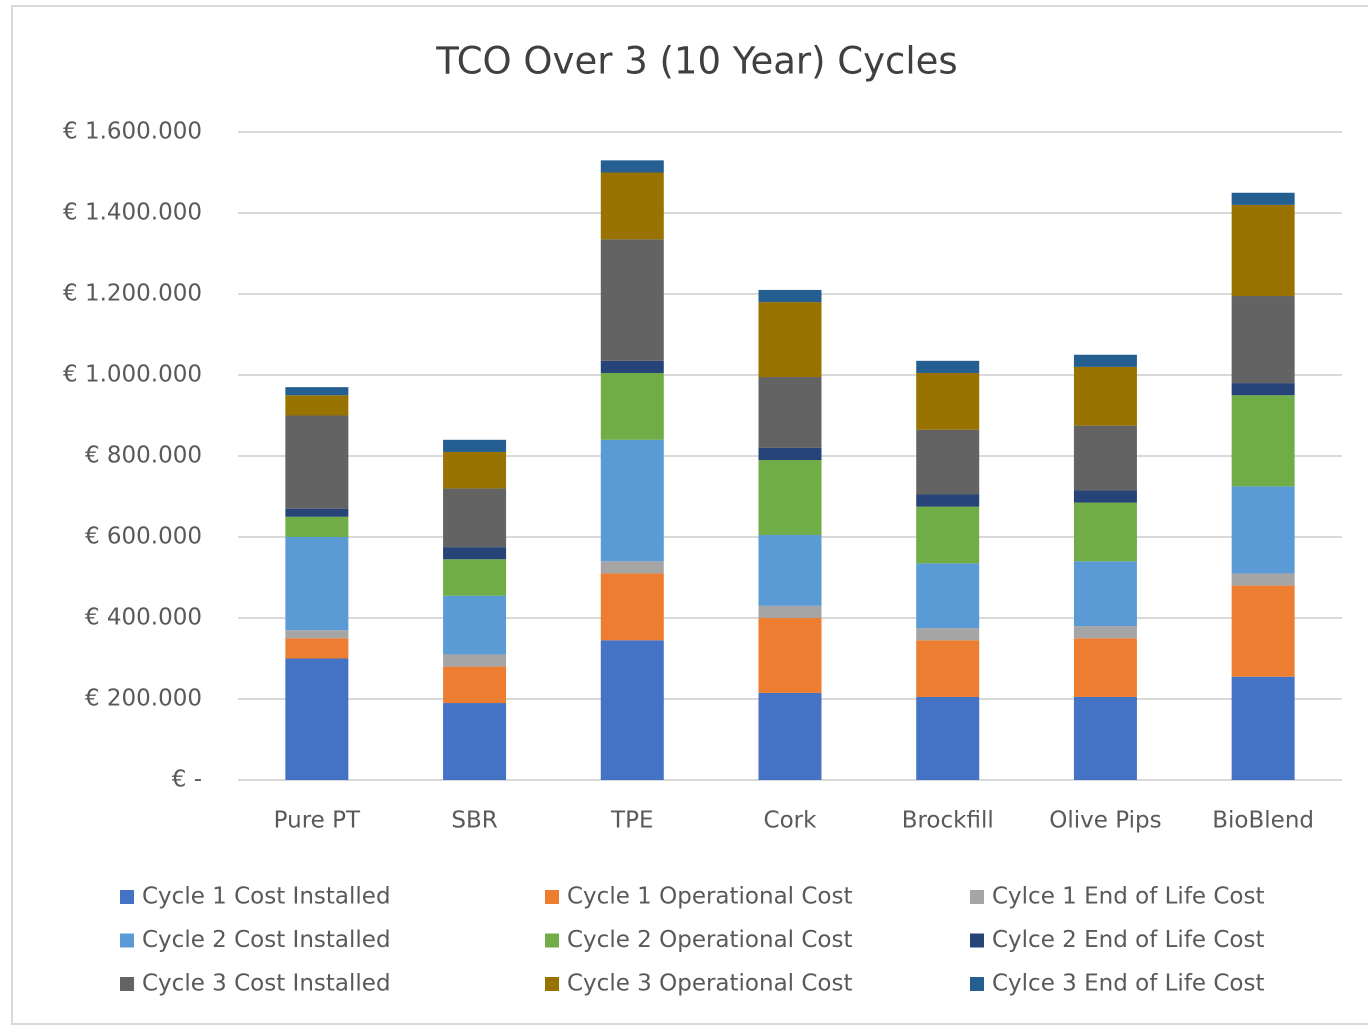 The height and width of the screenshot is (1028, 1368). I want to click on x-tick-label: BioBlend, so click(1263, 821).